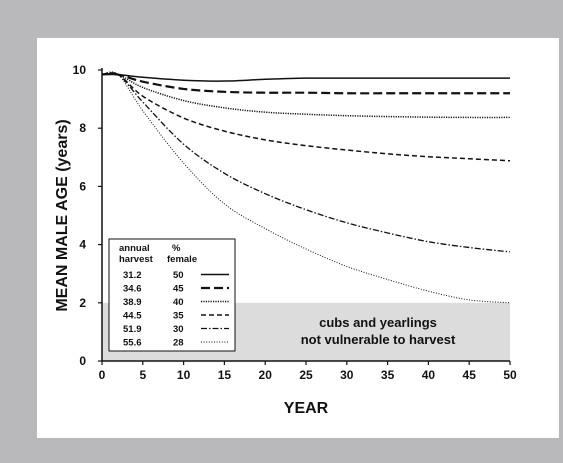 This screenshot has width=563, height=463. What do you see at coordinates (82, 245) in the screenshot?
I see `y-tick-label: 4` at bounding box center [82, 245].